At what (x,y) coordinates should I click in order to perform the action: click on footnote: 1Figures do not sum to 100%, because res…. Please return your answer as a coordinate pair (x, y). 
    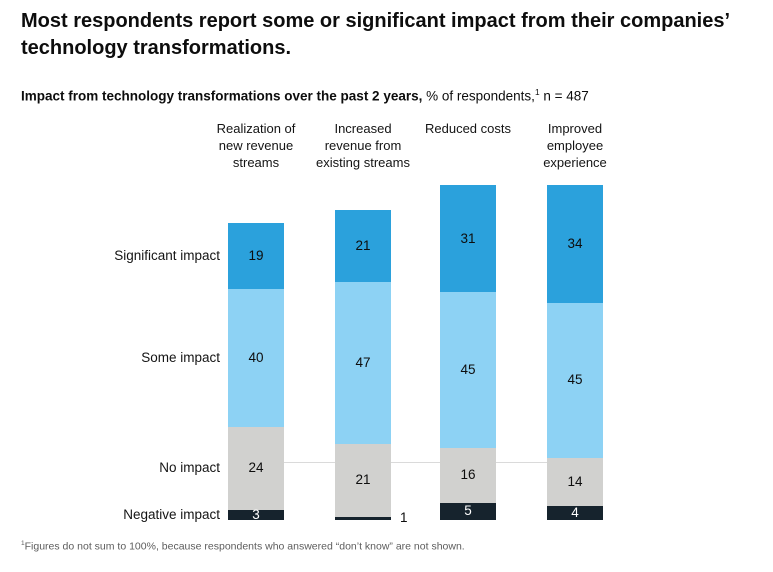
    Looking at the image, I should click on (391, 546).